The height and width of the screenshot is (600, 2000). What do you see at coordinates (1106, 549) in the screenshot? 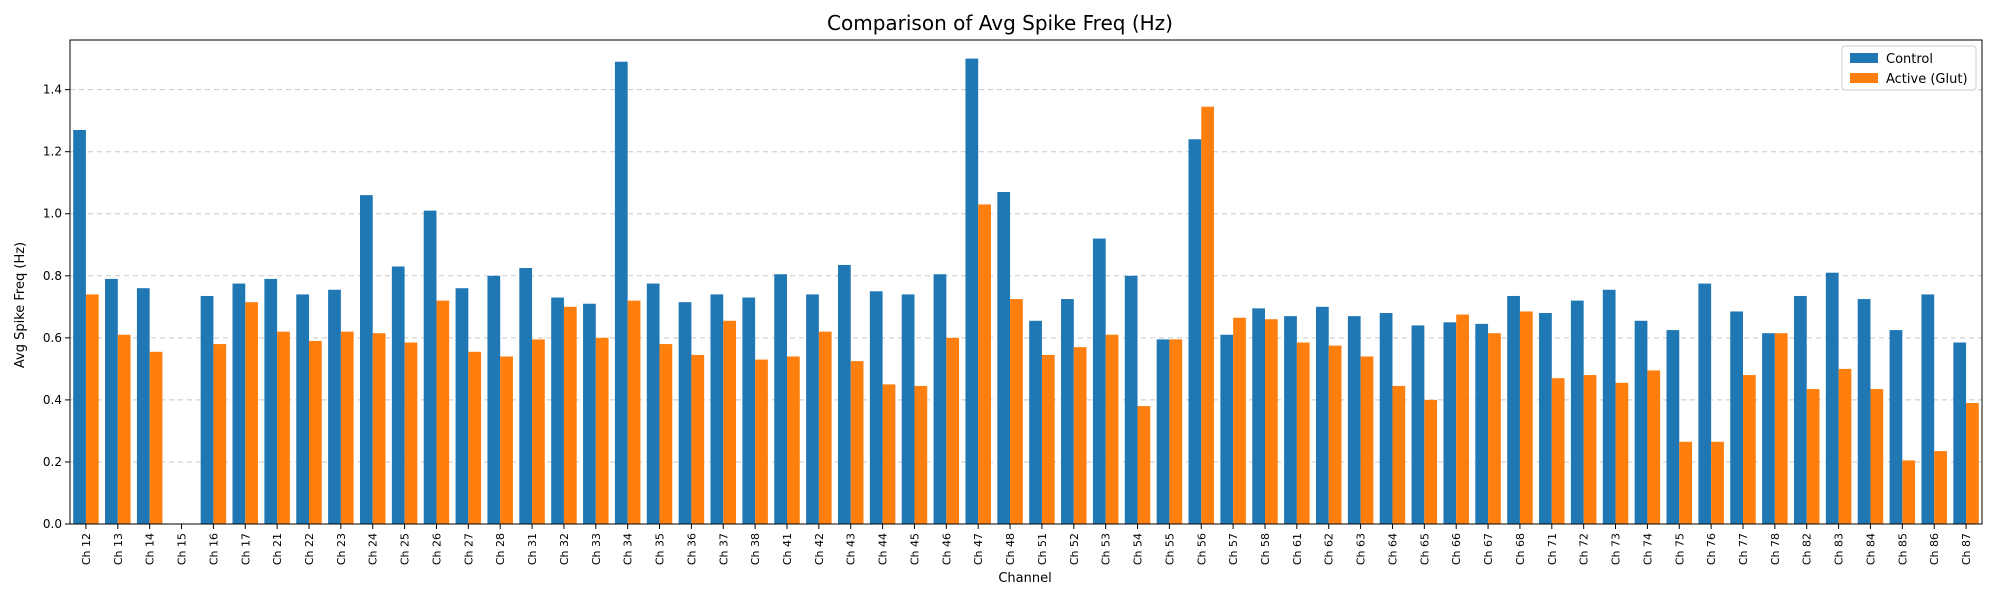
I see `x-tick-label: Ch 53` at bounding box center [1106, 549].